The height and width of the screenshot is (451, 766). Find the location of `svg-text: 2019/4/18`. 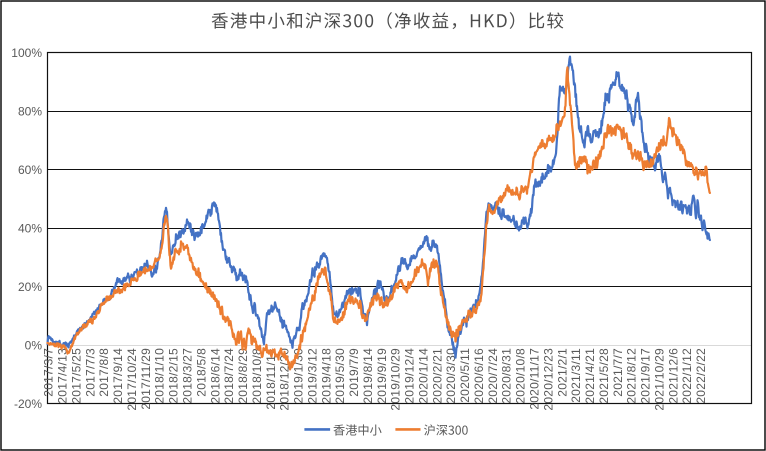

svg-text: 2019/4/18 is located at coordinates (326, 376).